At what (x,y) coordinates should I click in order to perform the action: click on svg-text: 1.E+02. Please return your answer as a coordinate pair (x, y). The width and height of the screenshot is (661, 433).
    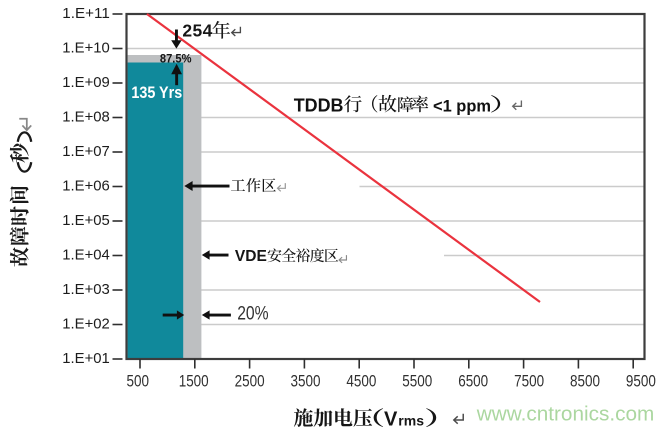
    Looking at the image, I should click on (86, 324).